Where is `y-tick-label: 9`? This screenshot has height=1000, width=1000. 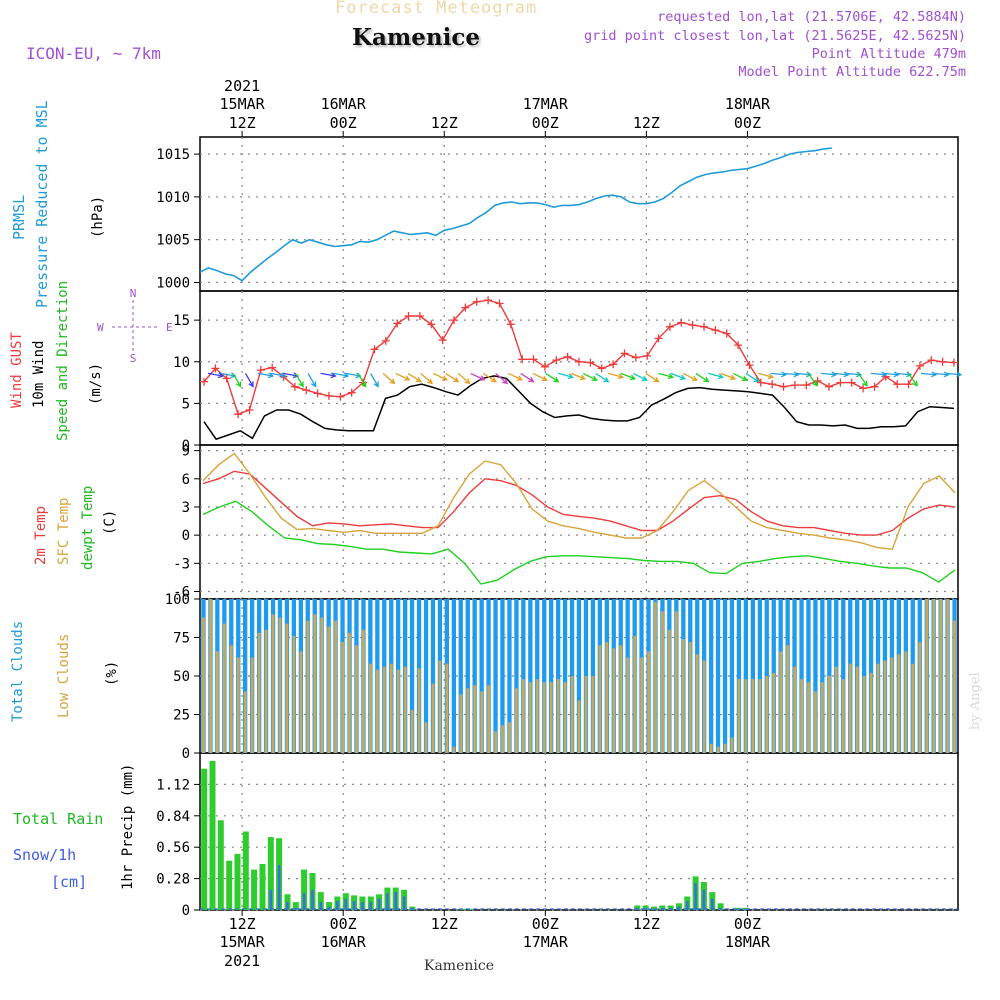
y-tick-label: 9 is located at coordinates (186, 452).